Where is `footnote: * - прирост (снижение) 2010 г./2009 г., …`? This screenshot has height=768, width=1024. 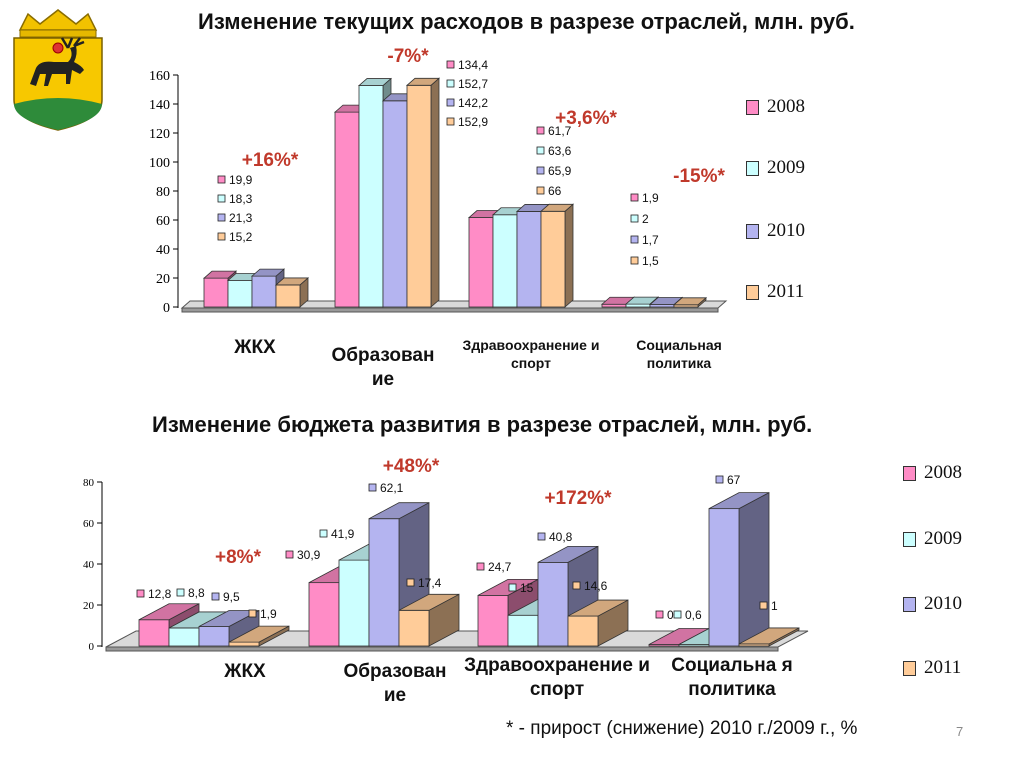
footnote: * - прирост (снижение) 2010 г./2009 г., … is located at coordinates (682, 728).